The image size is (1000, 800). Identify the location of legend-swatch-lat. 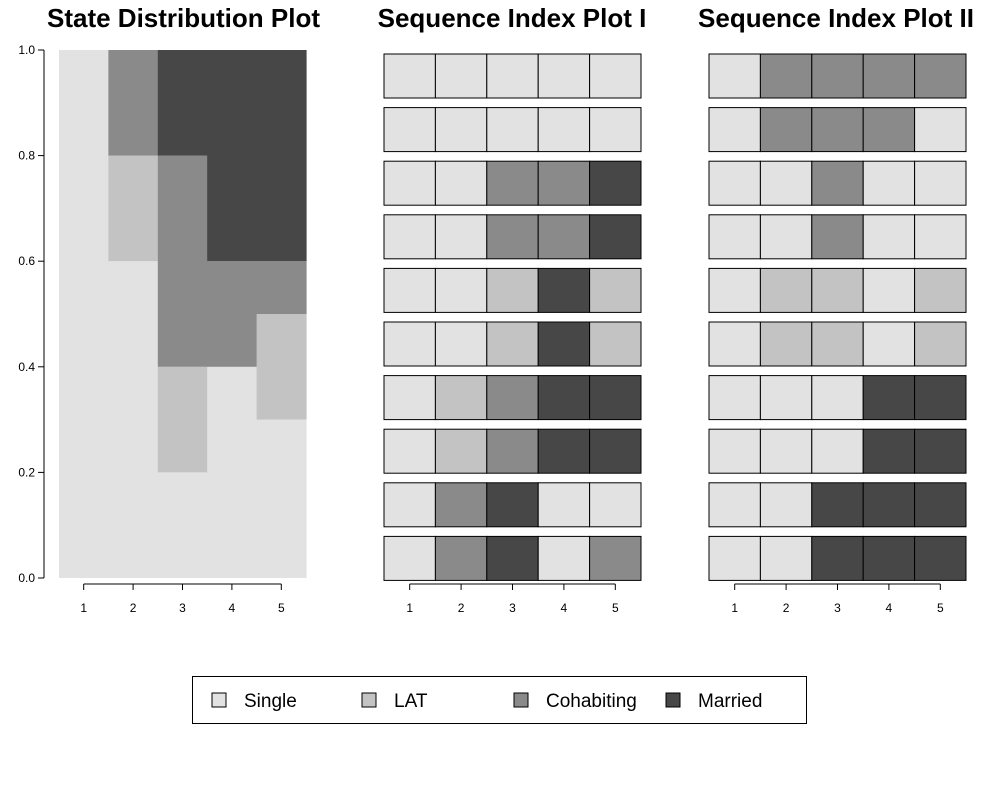
(369, 700).